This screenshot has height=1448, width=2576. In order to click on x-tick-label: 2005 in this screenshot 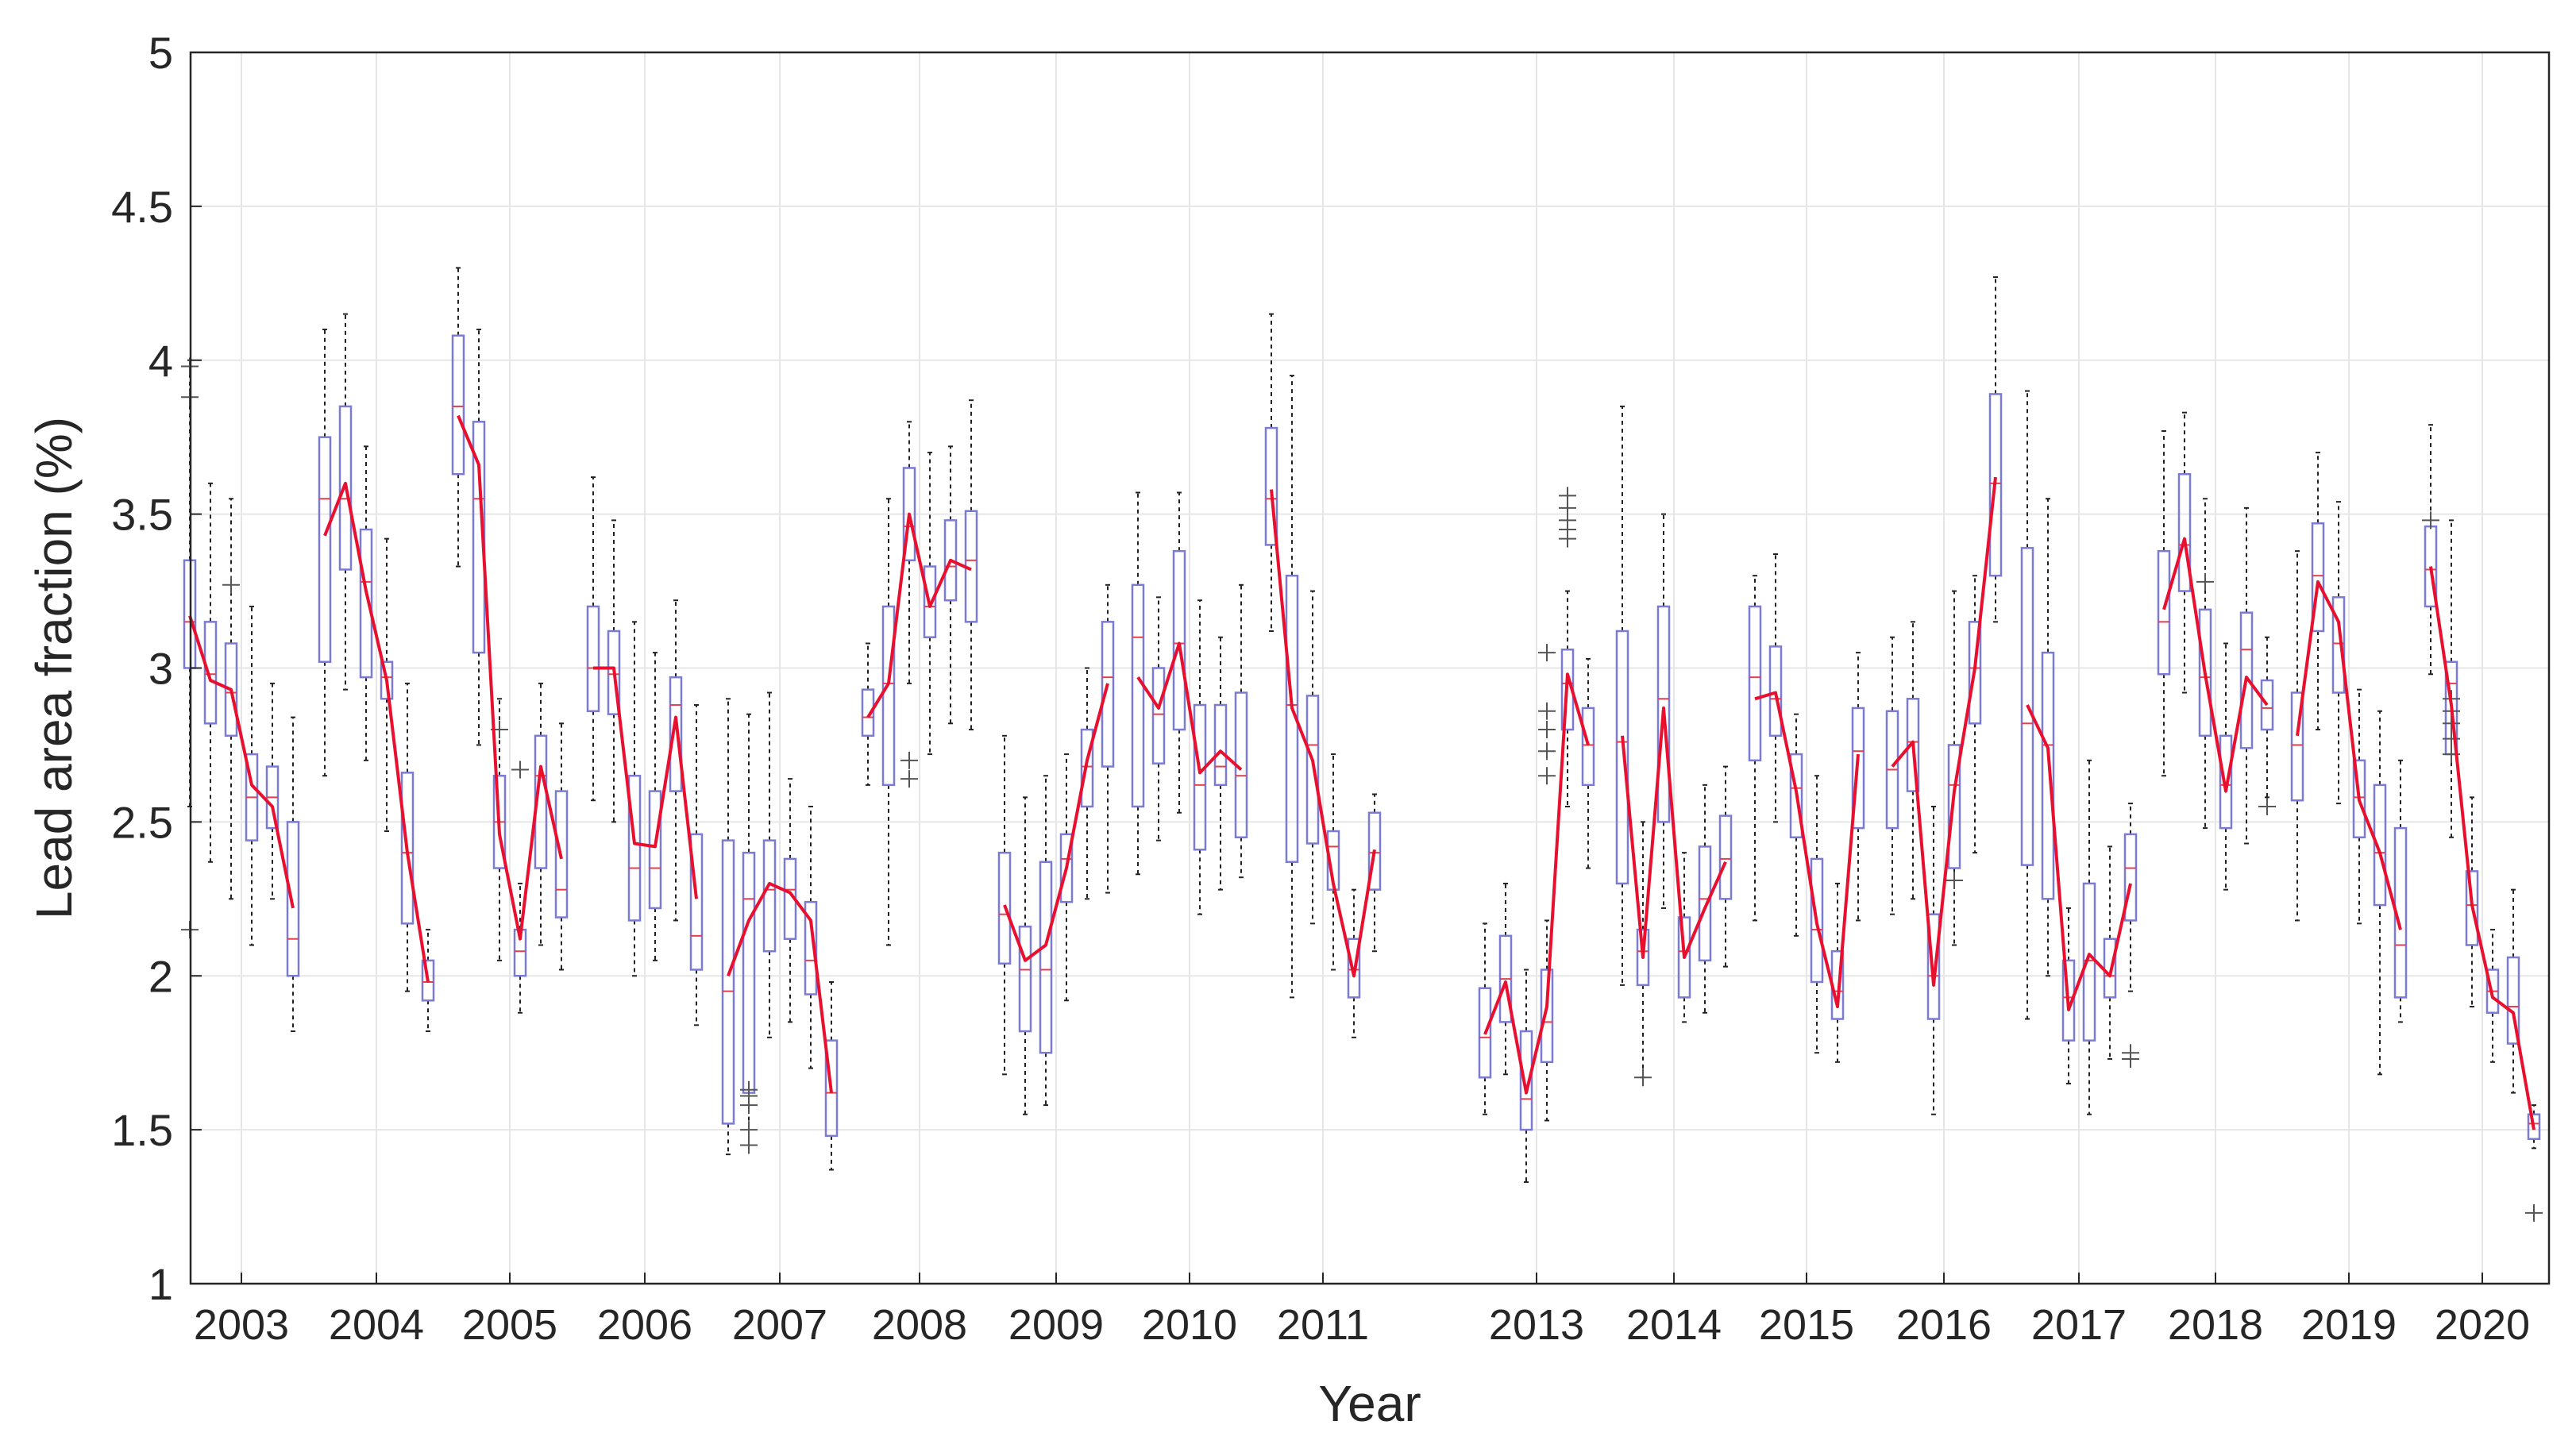, I will do `click(509, 1325)`.